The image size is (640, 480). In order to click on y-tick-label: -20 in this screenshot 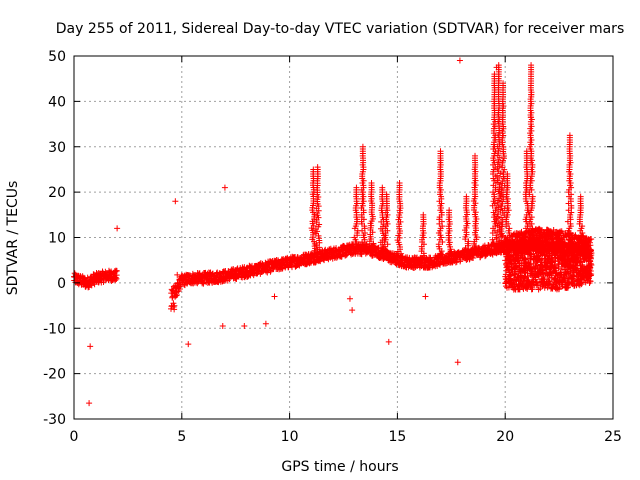, I will do `click(54, 375)`.